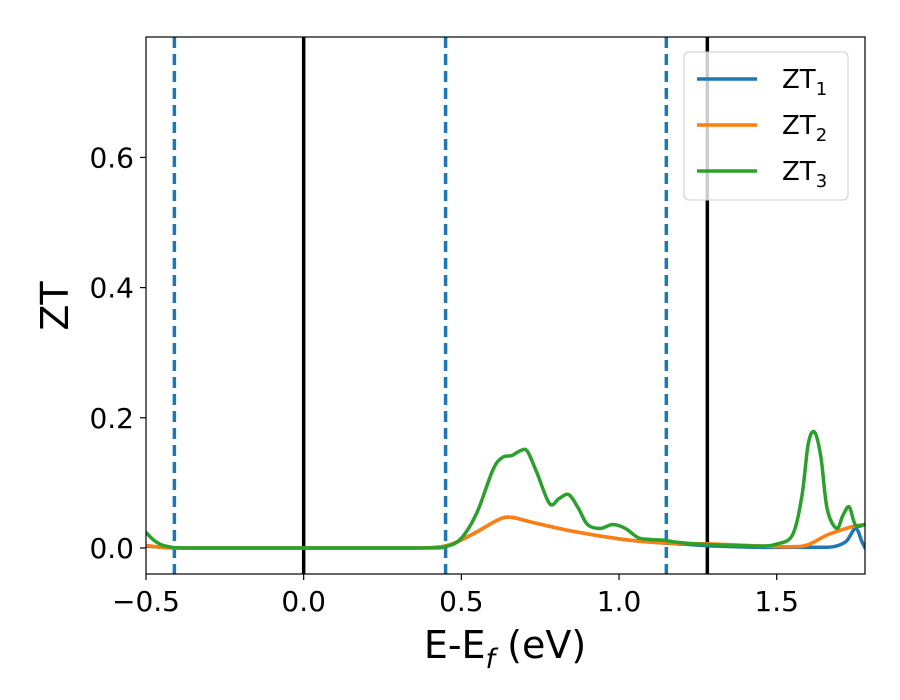 The height and width of the screenshot is (700, 900). I want to click on x-tick-label: 0.5, so click(461, 601).